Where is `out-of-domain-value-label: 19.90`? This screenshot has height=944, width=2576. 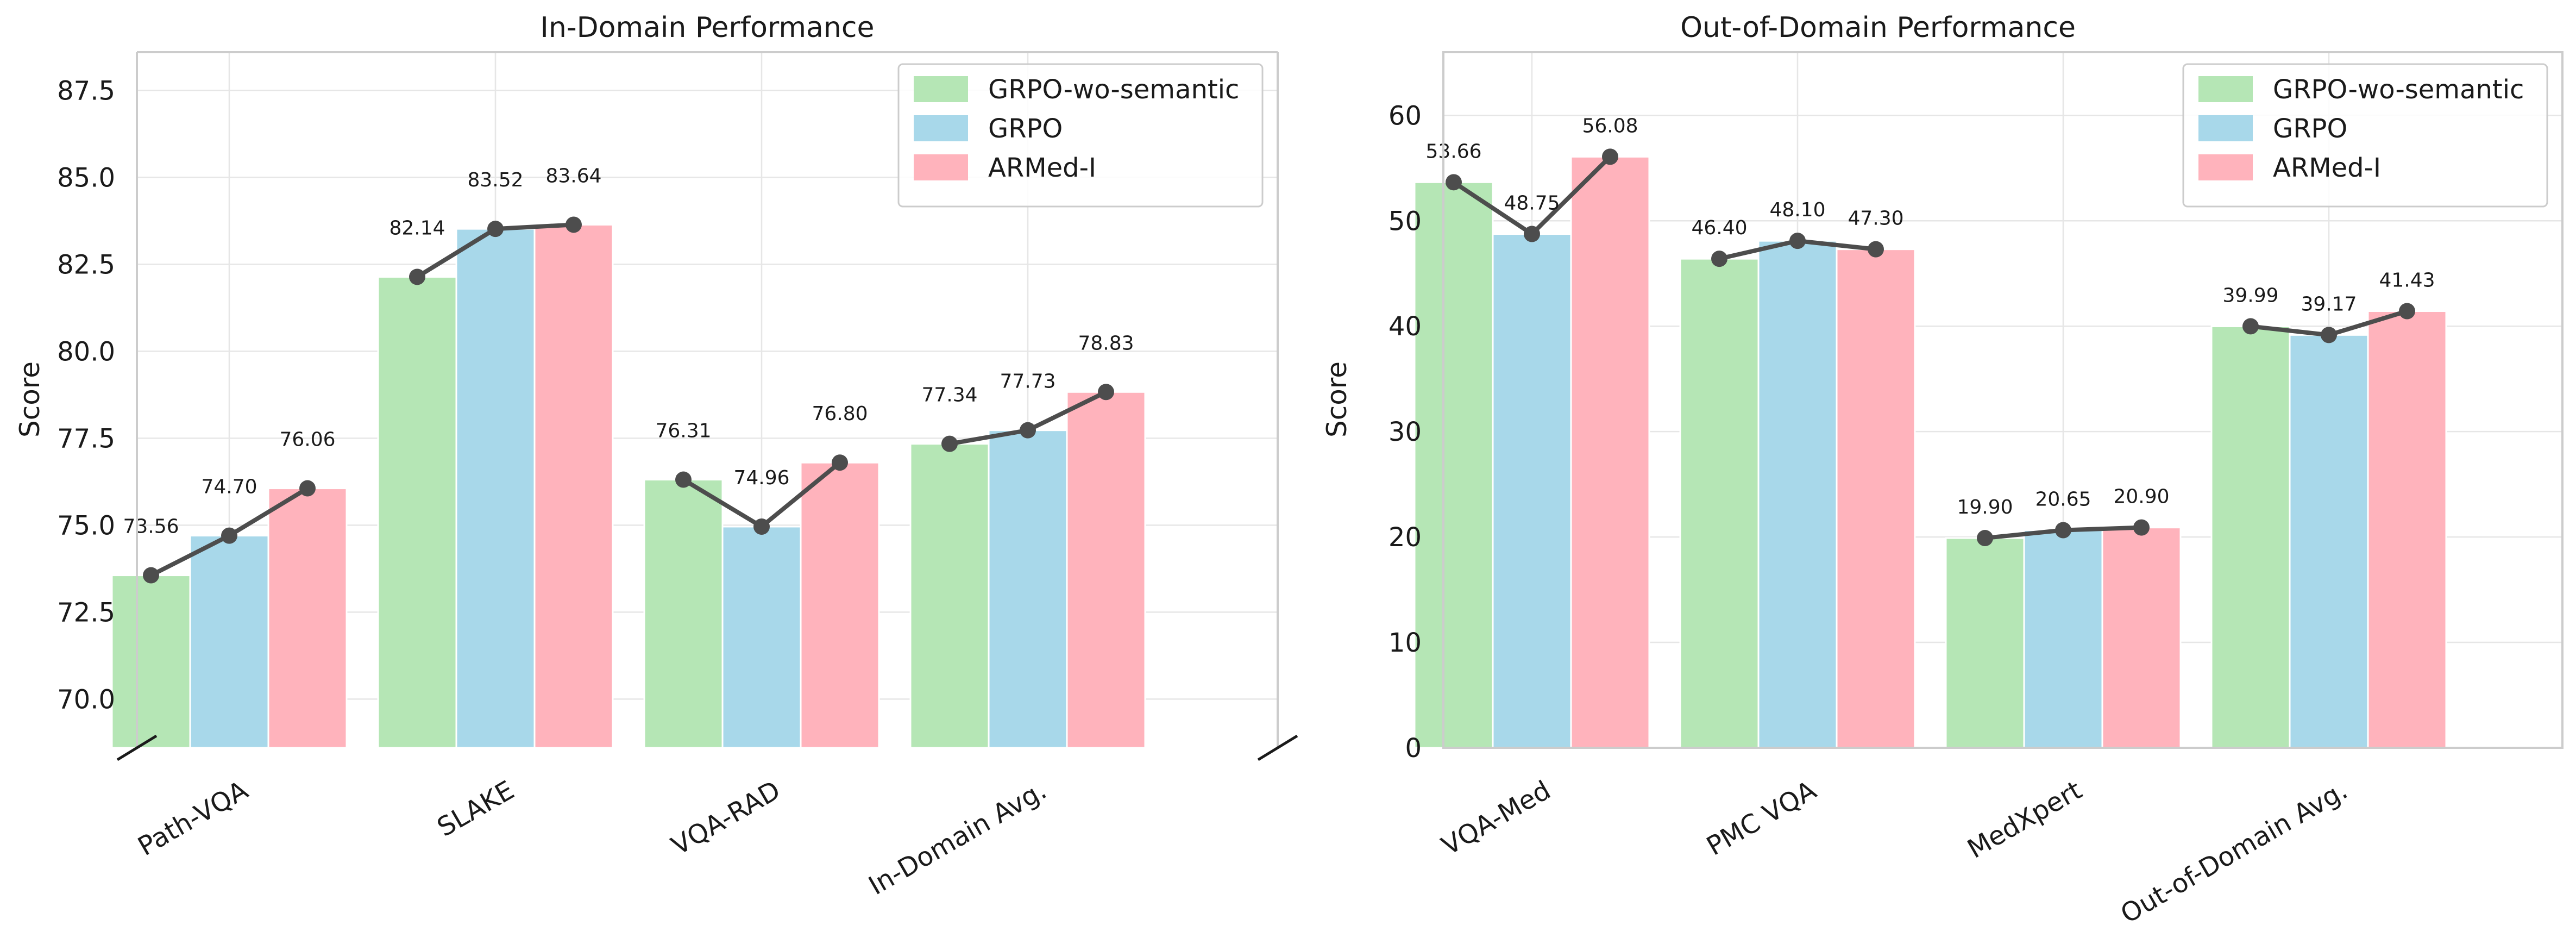
out-of-domain-value-label: 19.90 is located at coordinates (1985, 507).